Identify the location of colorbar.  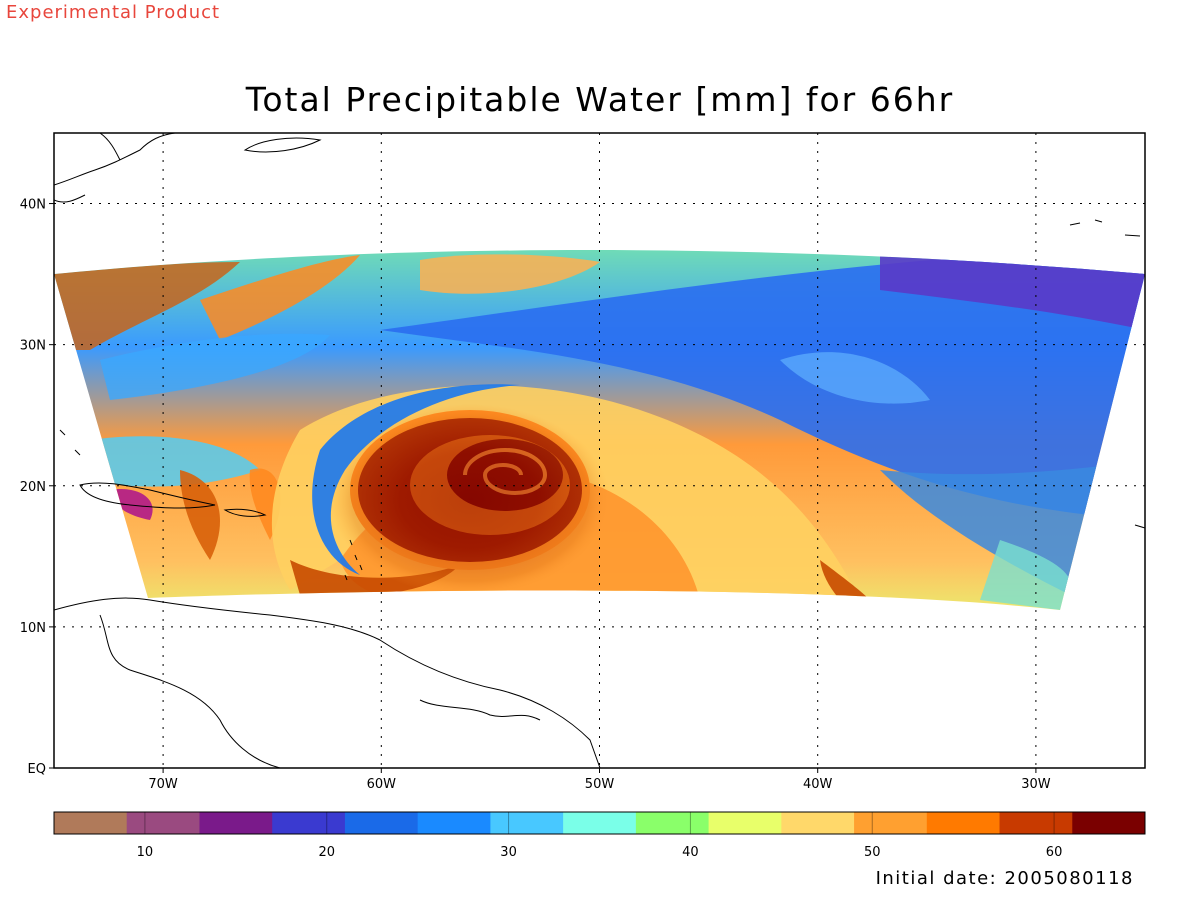
(600, 823).